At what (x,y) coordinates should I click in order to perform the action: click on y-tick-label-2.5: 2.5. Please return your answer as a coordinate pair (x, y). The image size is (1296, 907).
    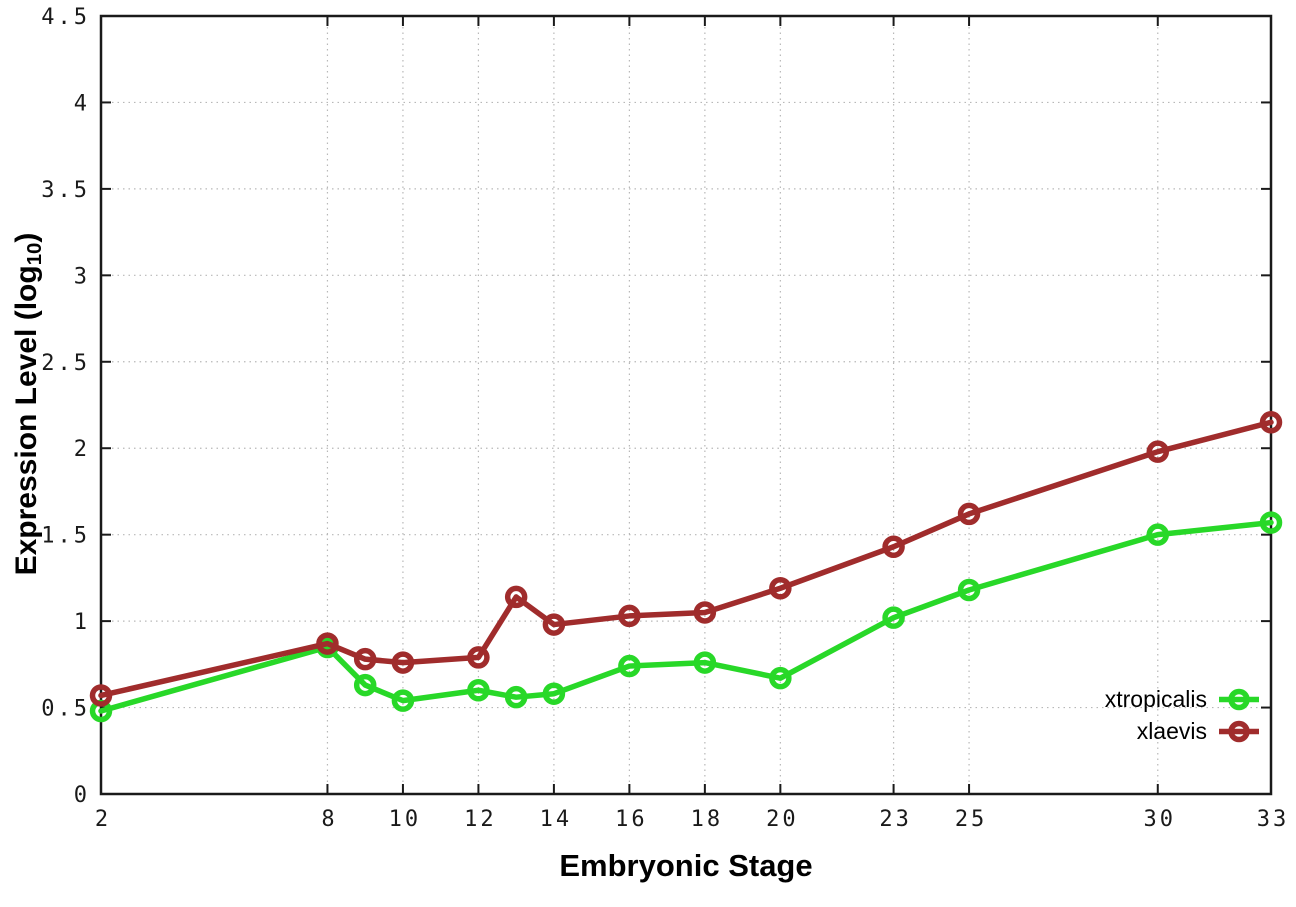
    Looking at the image, I should click on (65, 363).